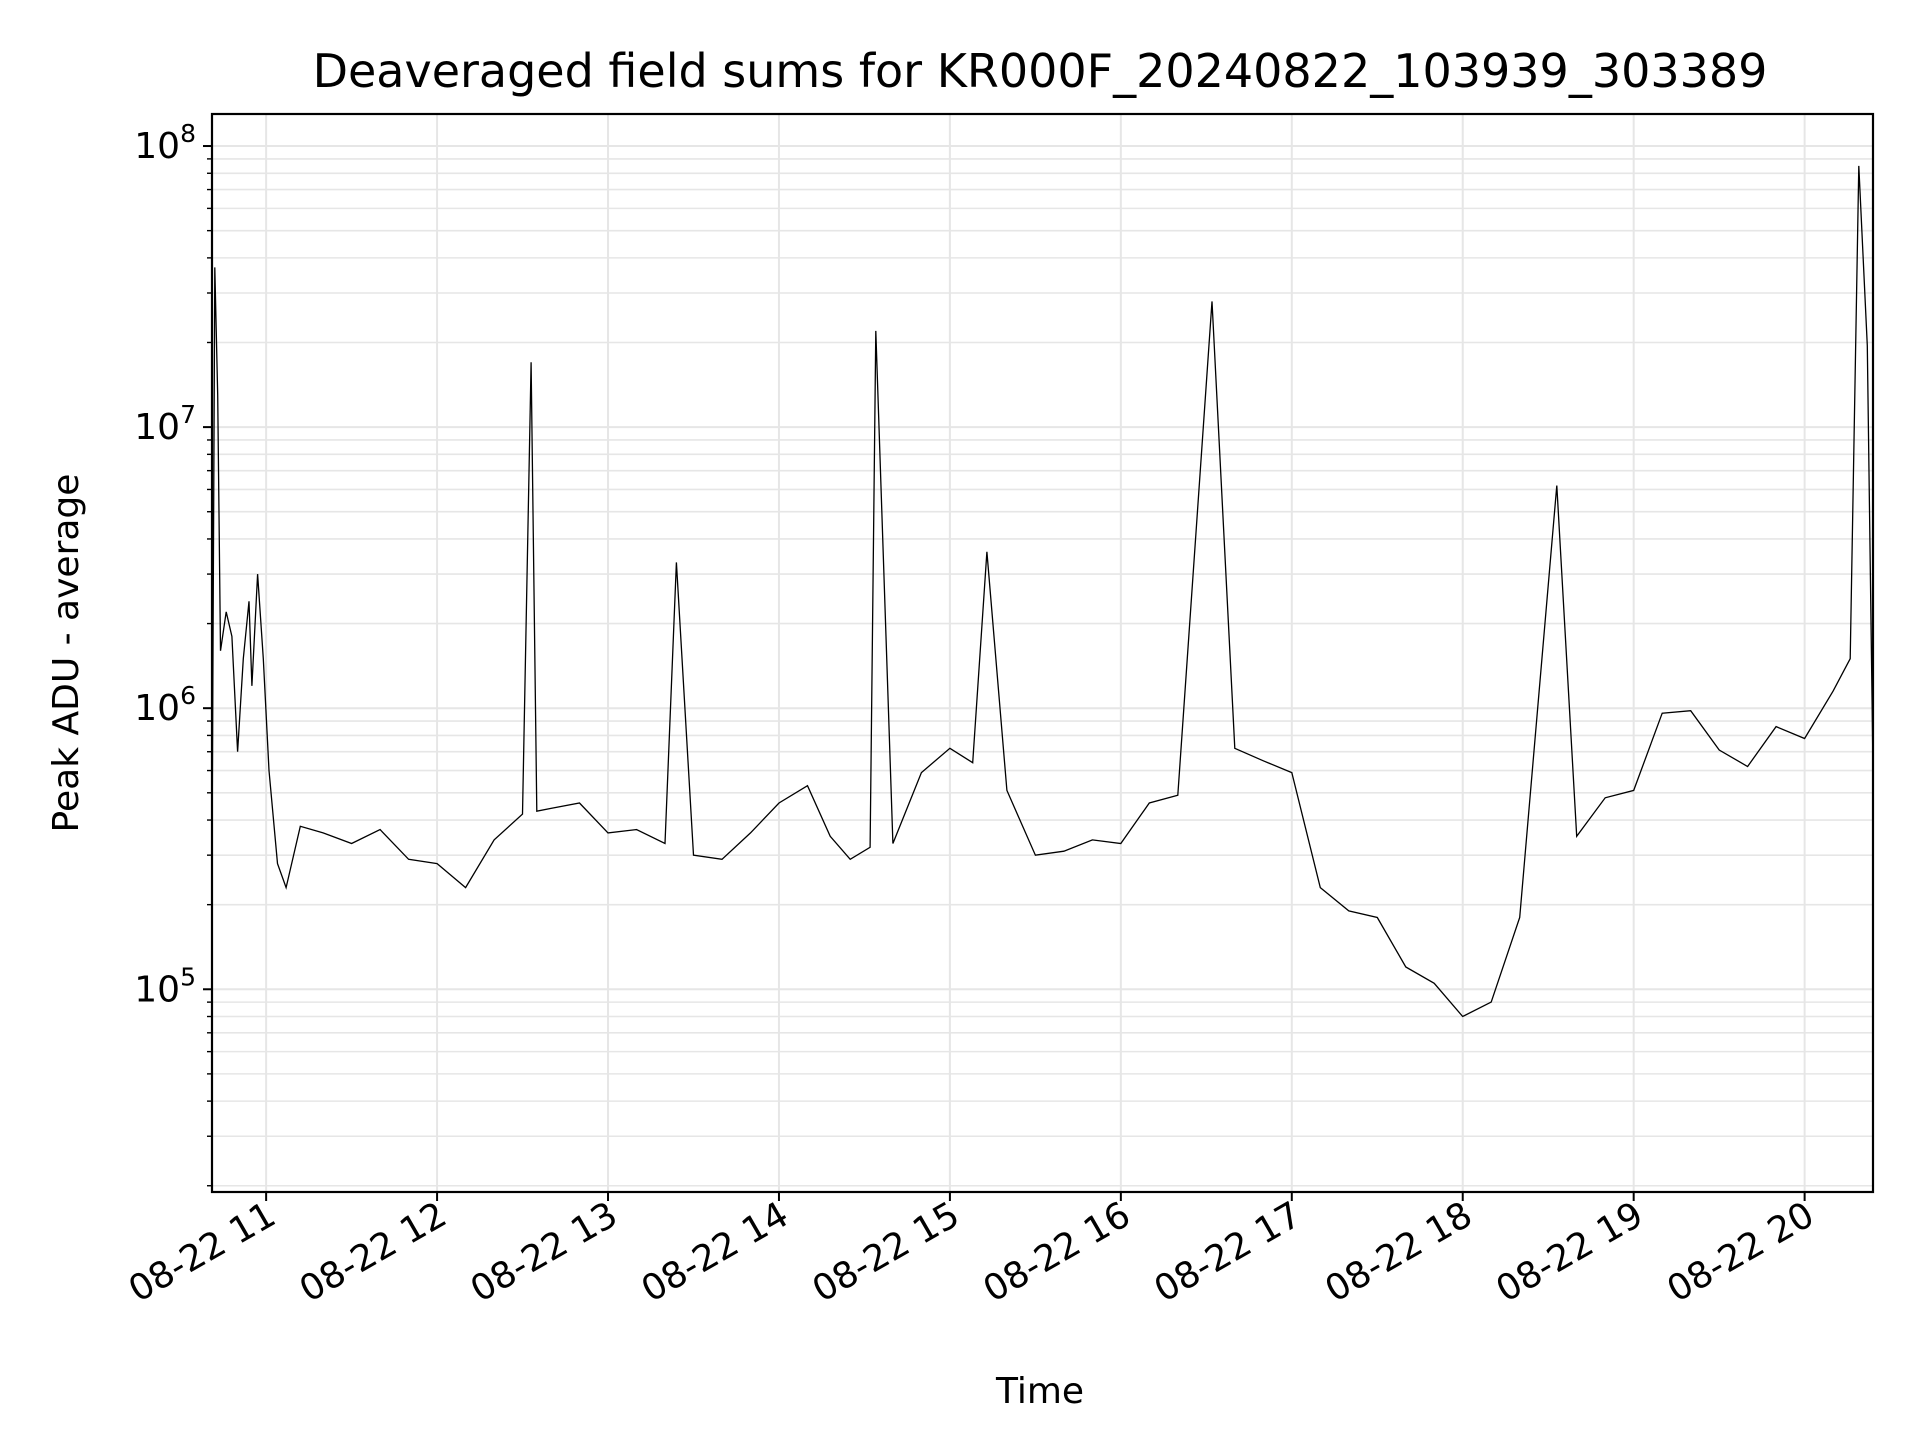  I want to click on y-tick-label: 10⁶, so click(165, 705).